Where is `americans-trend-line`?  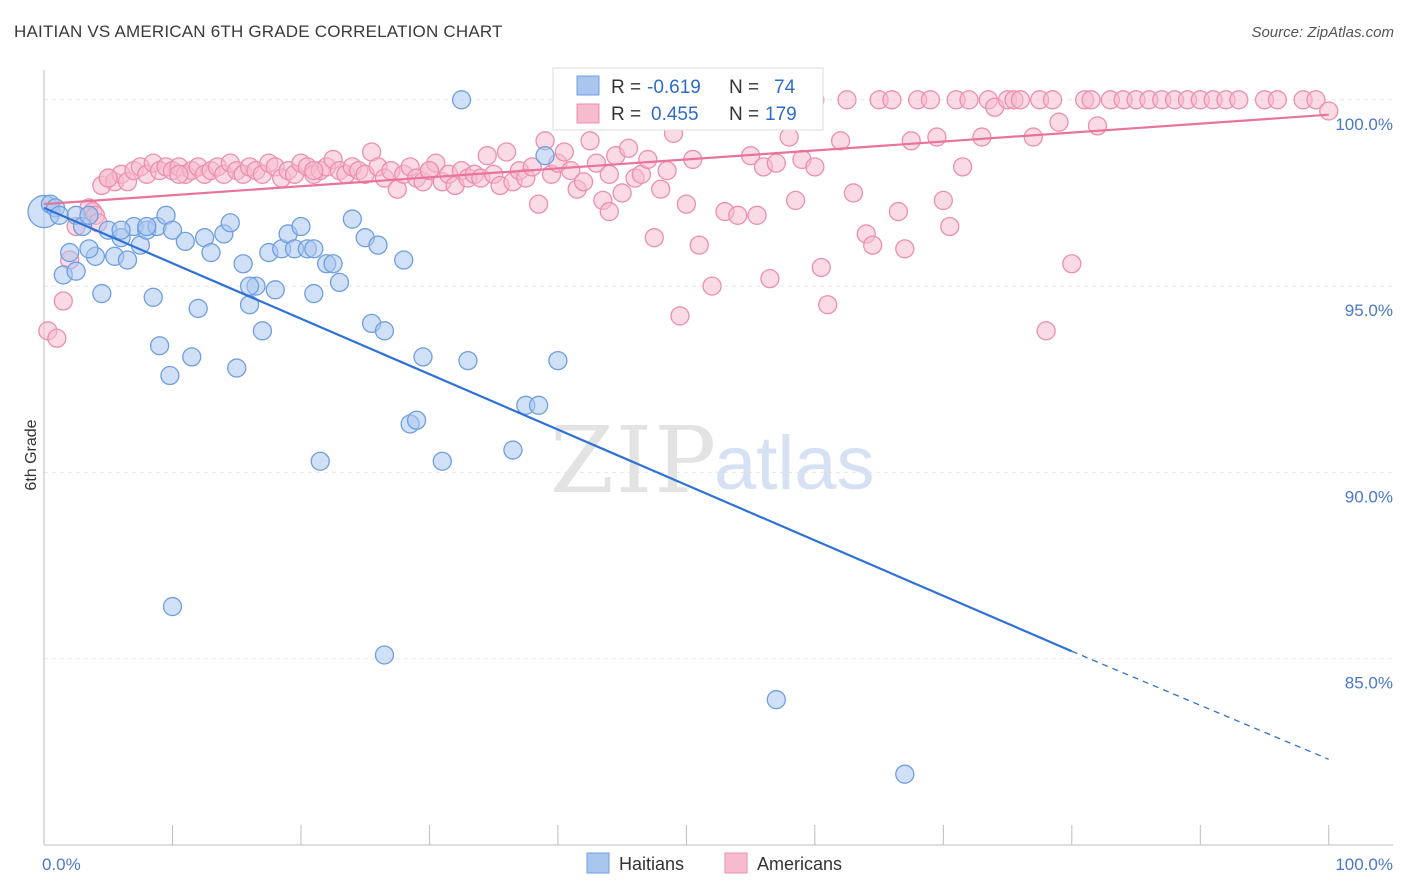
americans-trend-line is located at coordinates (686, 159).